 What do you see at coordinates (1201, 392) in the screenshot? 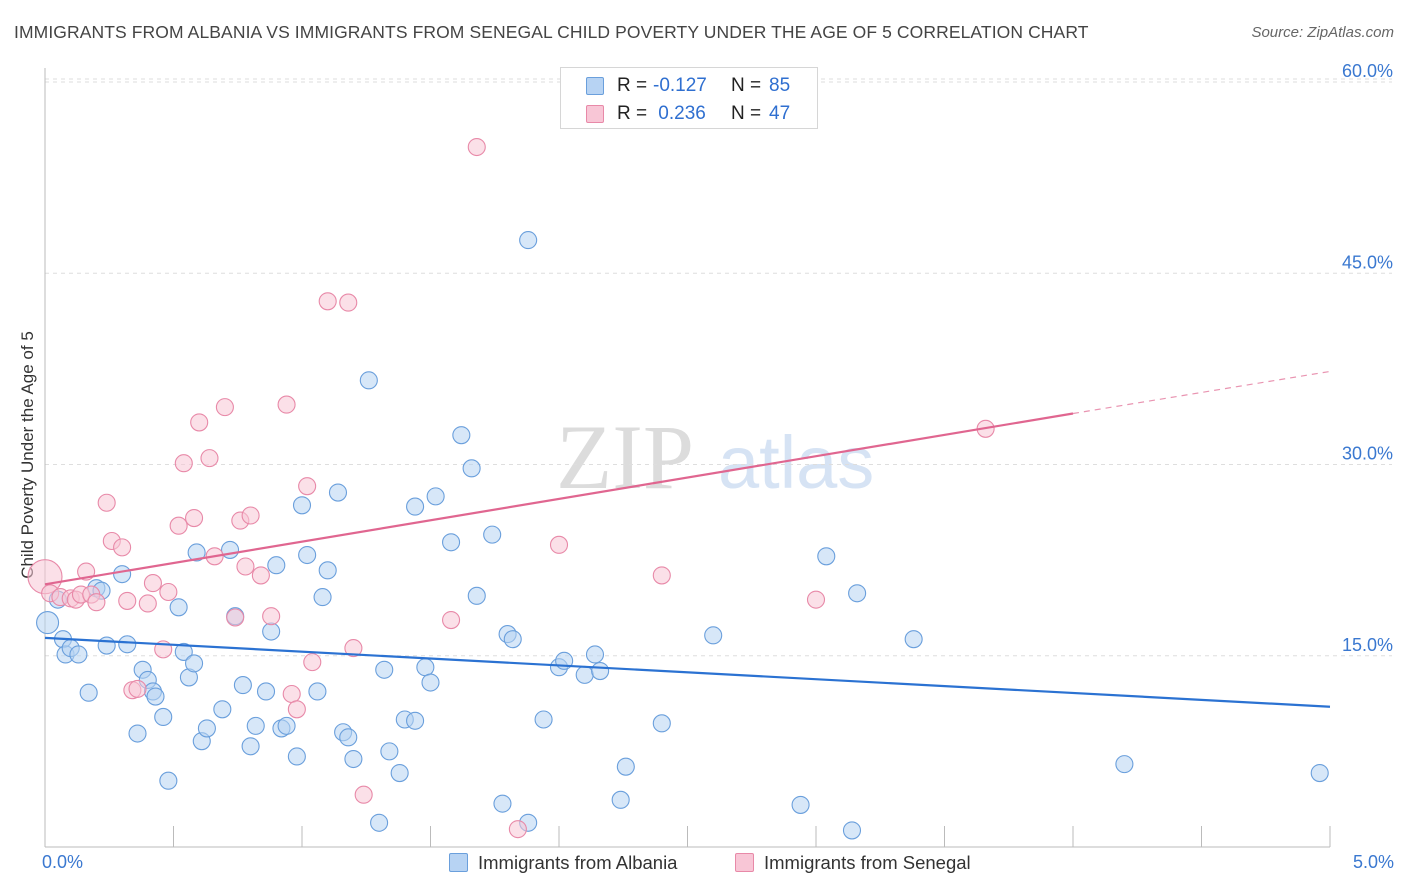
I see `senegal-trend-extension` at bounding box center [1201, 392].